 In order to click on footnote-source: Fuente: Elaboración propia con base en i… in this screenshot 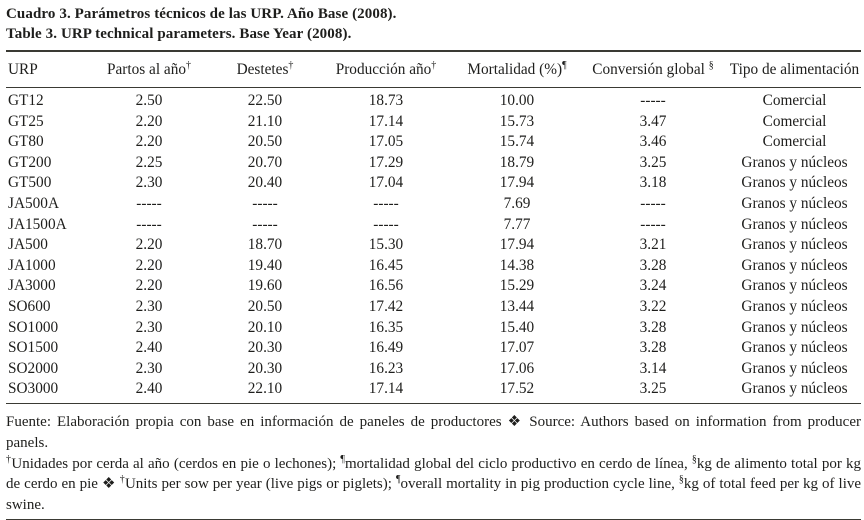, I will do `click(433, 432)`.